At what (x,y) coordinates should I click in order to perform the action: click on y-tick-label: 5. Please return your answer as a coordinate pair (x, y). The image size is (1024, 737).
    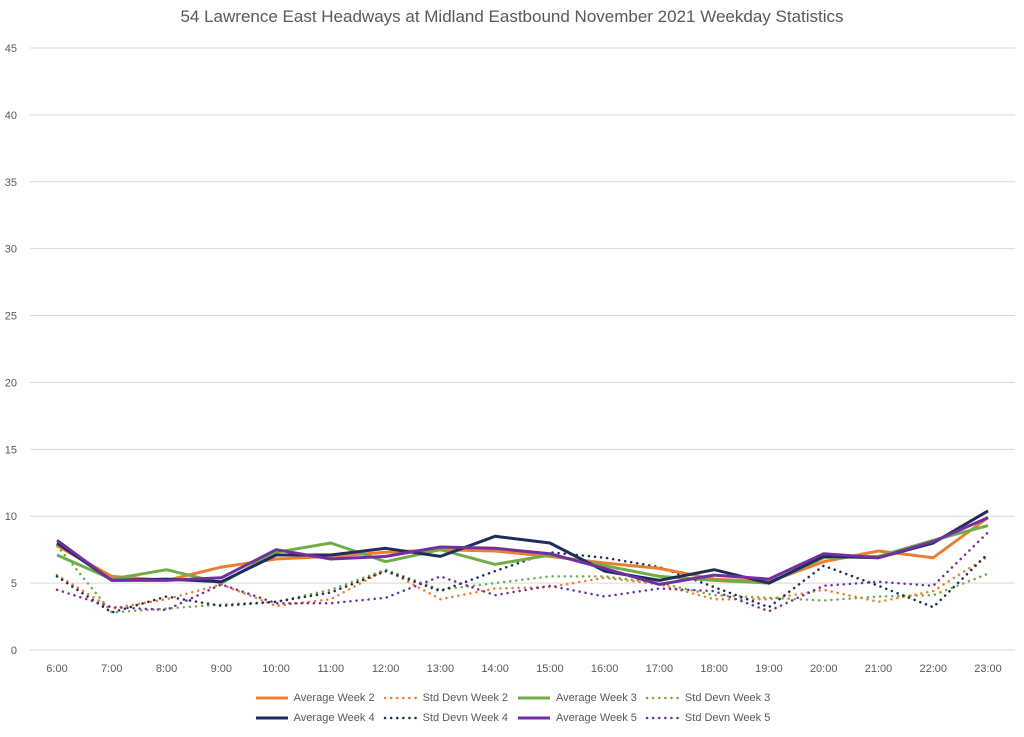
    Looking at the image, I should click on (14, 584).